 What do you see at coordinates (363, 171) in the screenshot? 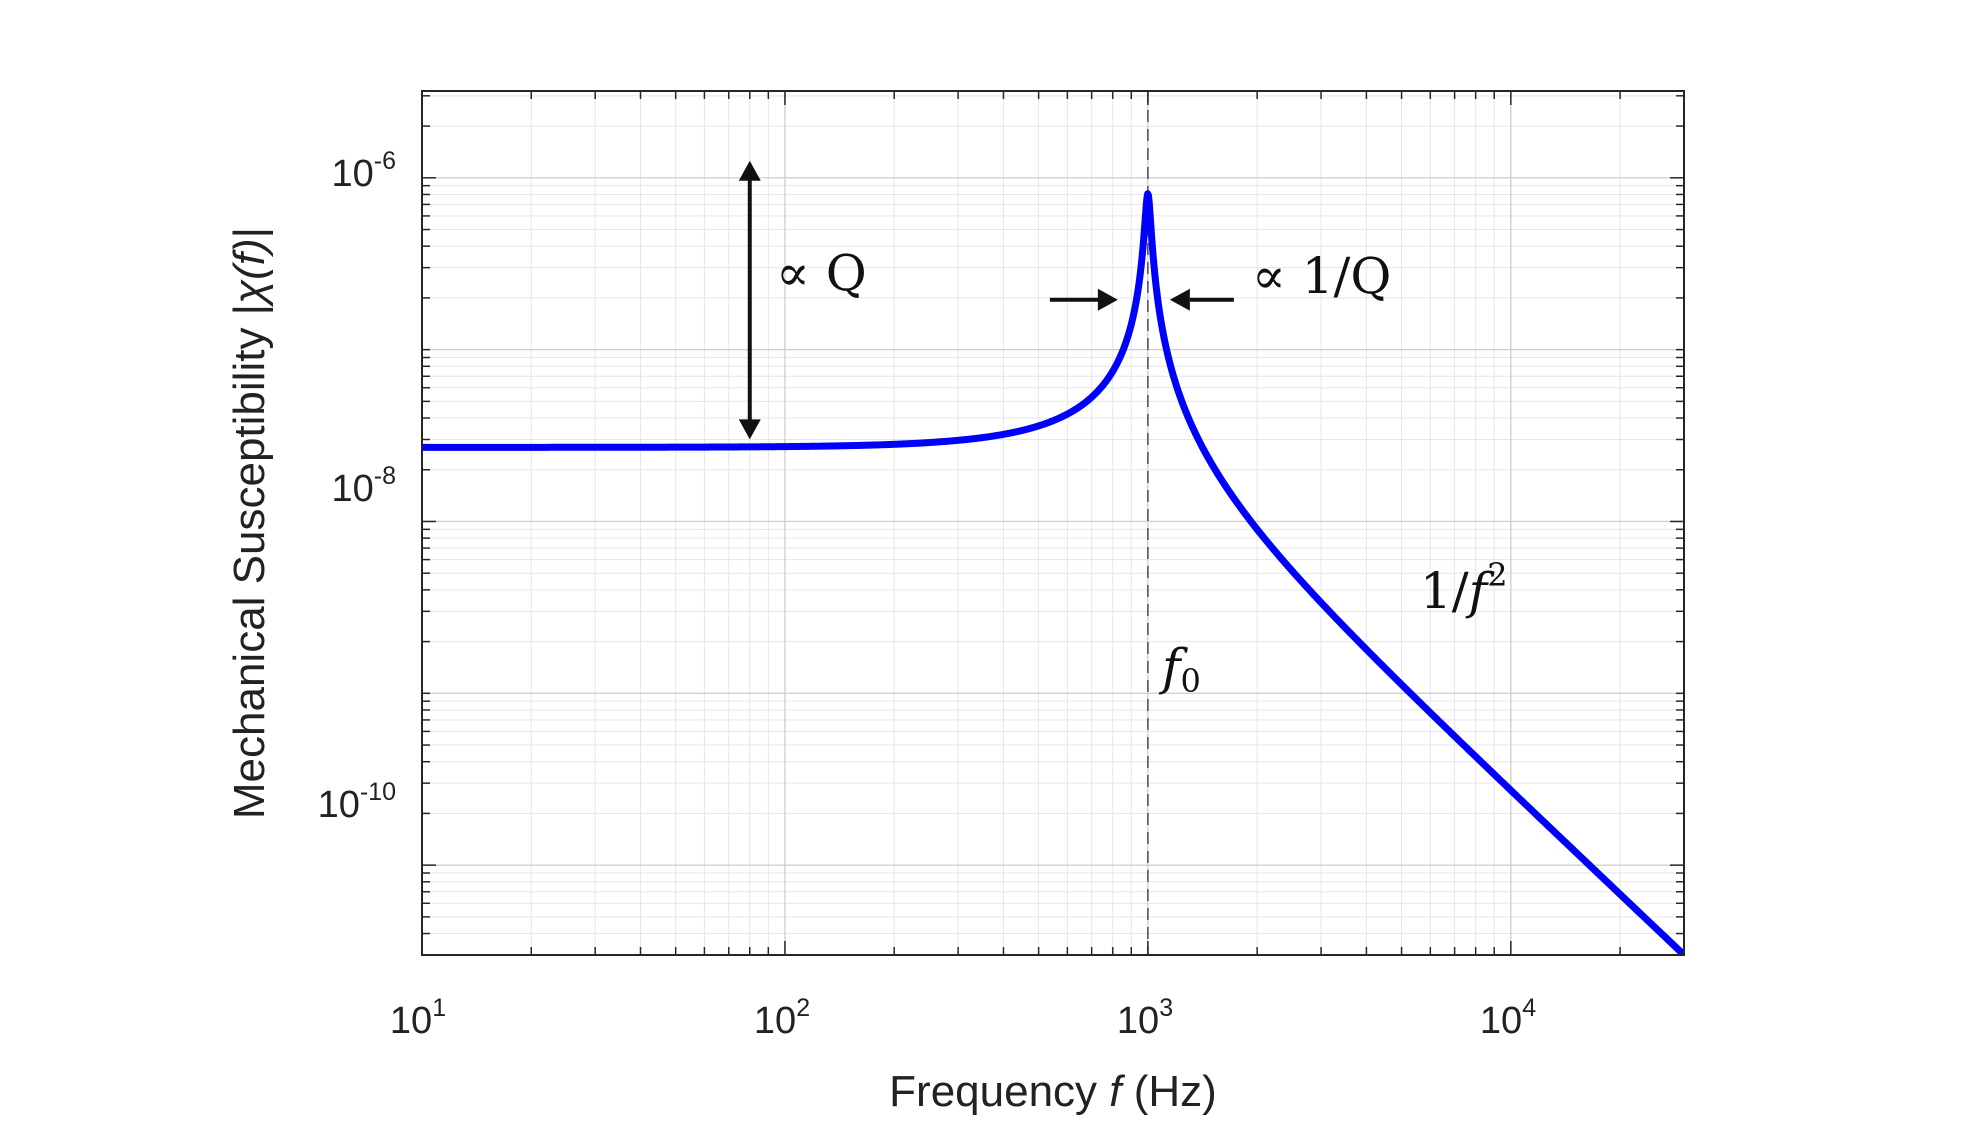
I see `y-tick-label-1e-6: 10⁻⁶` at bounding box center [363, 171].